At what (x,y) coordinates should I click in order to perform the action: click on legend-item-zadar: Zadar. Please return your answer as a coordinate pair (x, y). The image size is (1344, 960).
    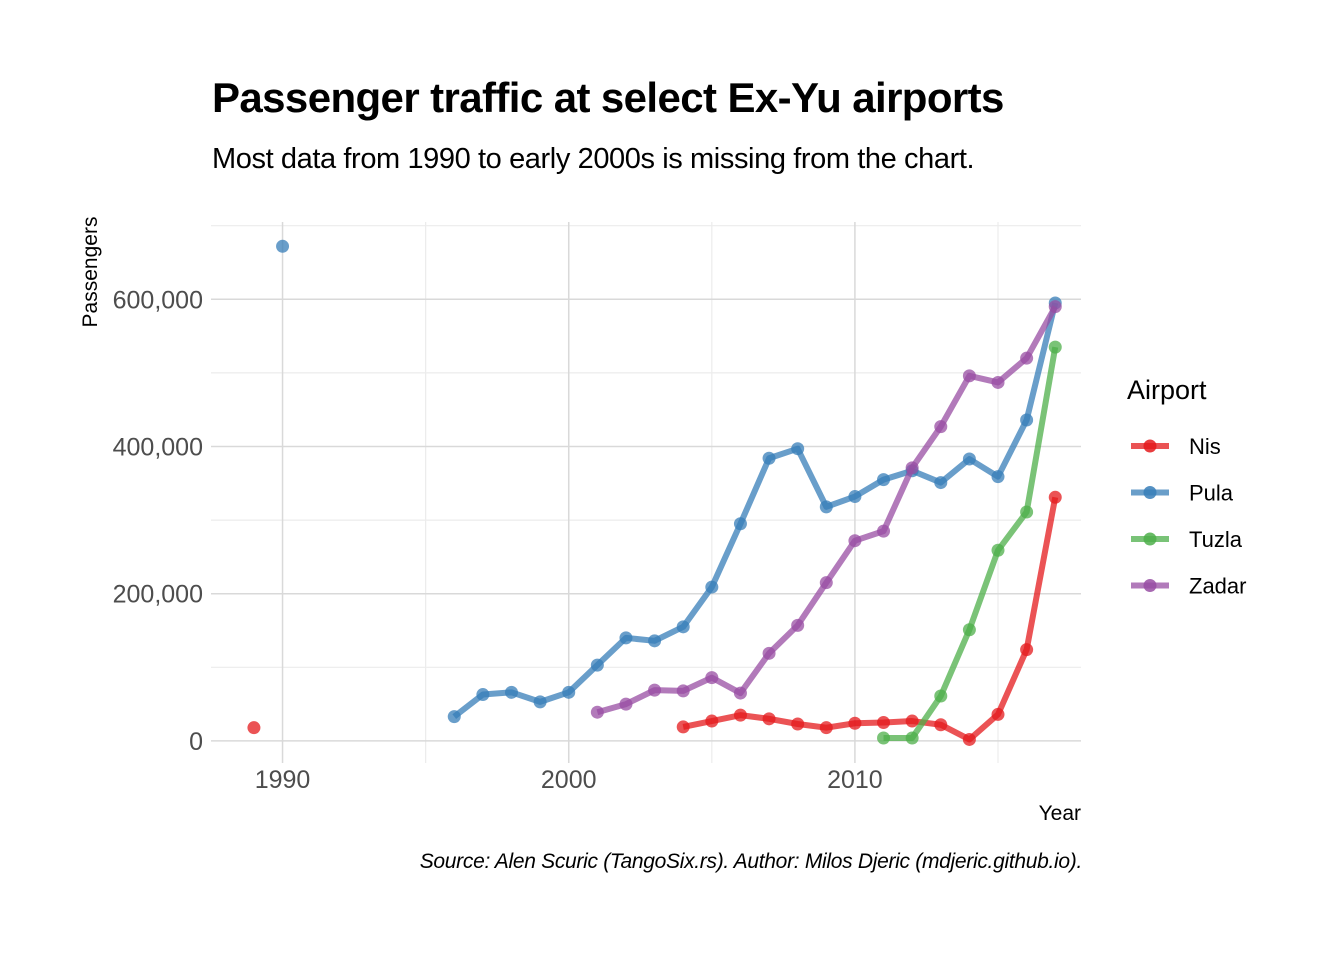
    Looking at the image, I should click on (1188, 586).